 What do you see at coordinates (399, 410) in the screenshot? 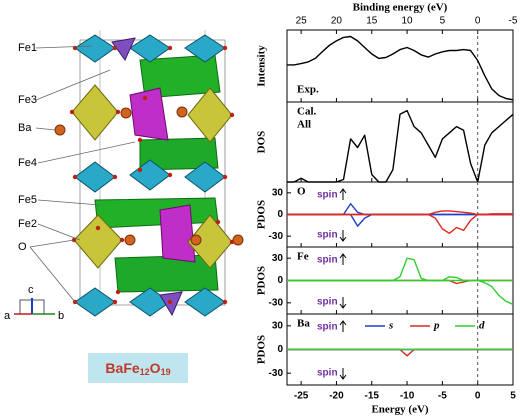
I see `x-axis-title: Energy (eV)` at bounding box center [399, 410].